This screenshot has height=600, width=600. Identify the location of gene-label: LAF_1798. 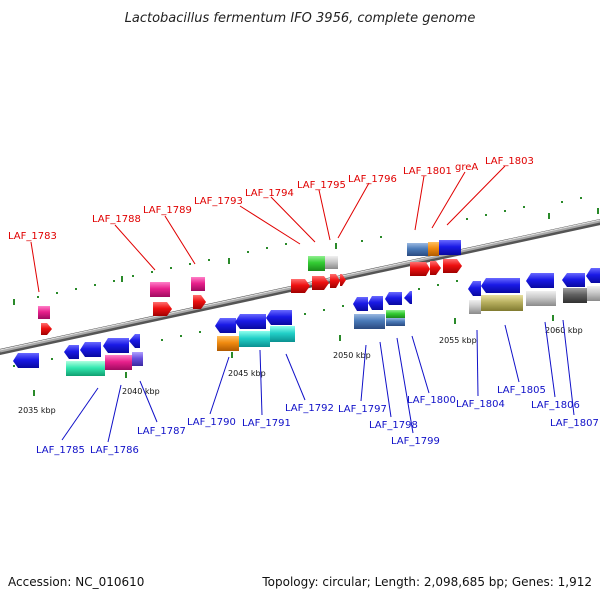
(393, 425).